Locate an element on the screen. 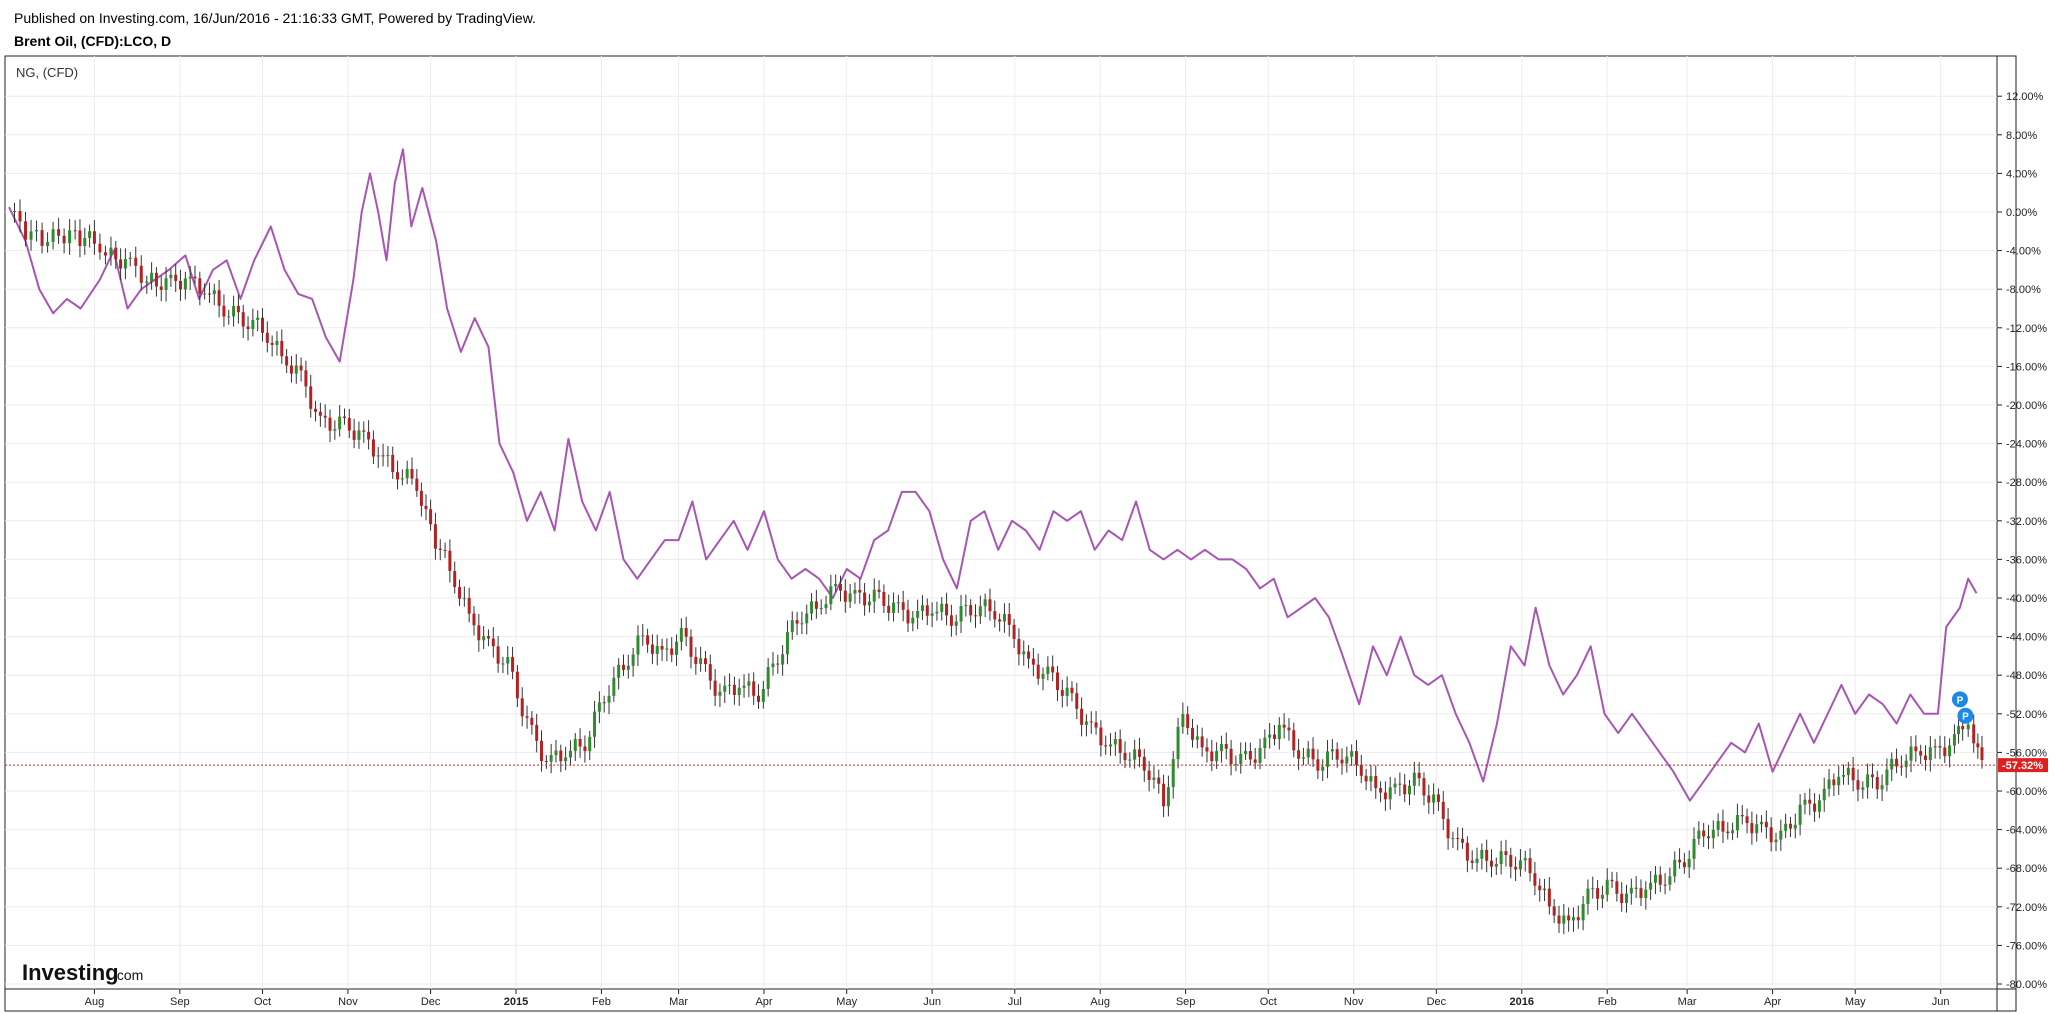 The height and width of the screenshot is (1014, 2061). x-tick-label: 2015 is located at coordinates (516, 1002).